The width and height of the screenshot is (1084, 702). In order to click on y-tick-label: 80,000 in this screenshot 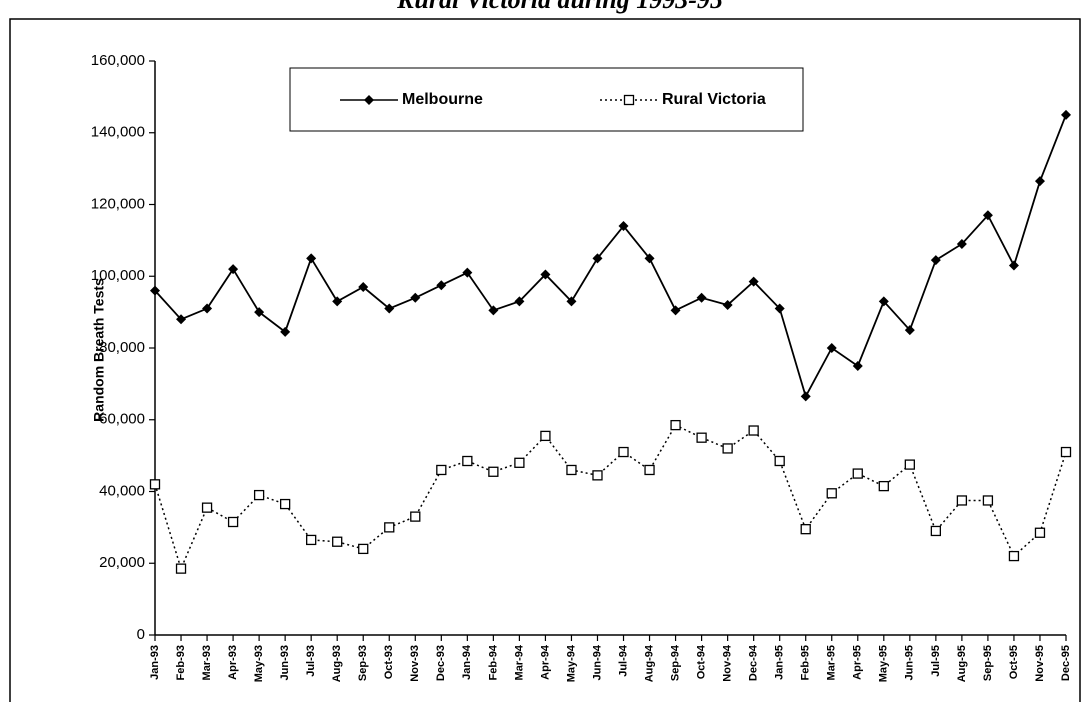, I will do `click(122, 347)`.